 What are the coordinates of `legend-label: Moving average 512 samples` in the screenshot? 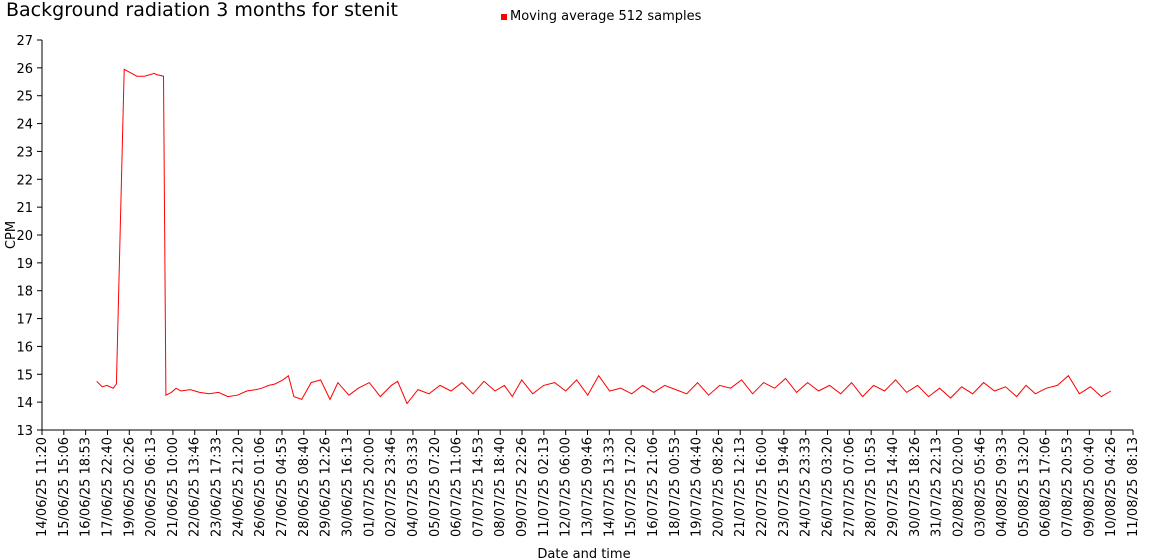 It's located at (606, 16).